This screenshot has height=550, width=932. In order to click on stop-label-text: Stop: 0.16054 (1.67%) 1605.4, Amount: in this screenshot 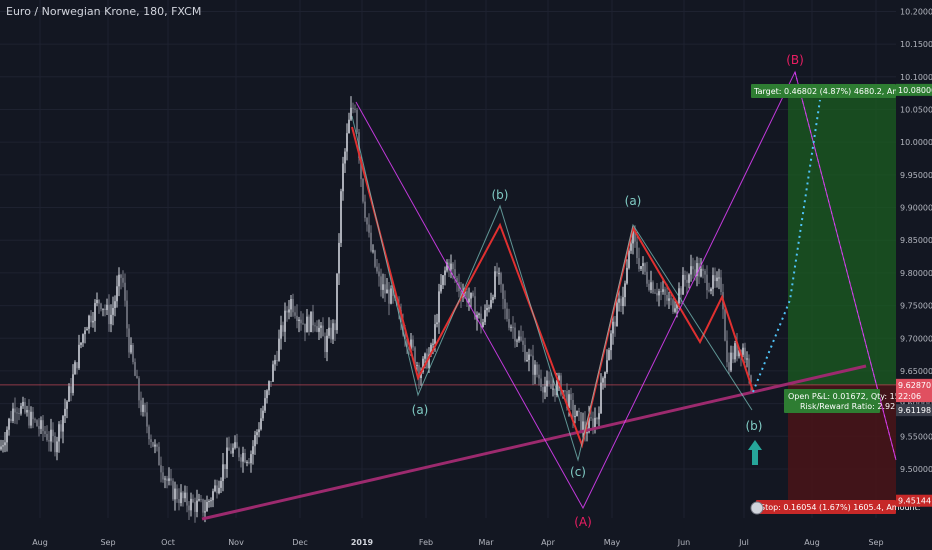, I will do `click(840, 507)`.